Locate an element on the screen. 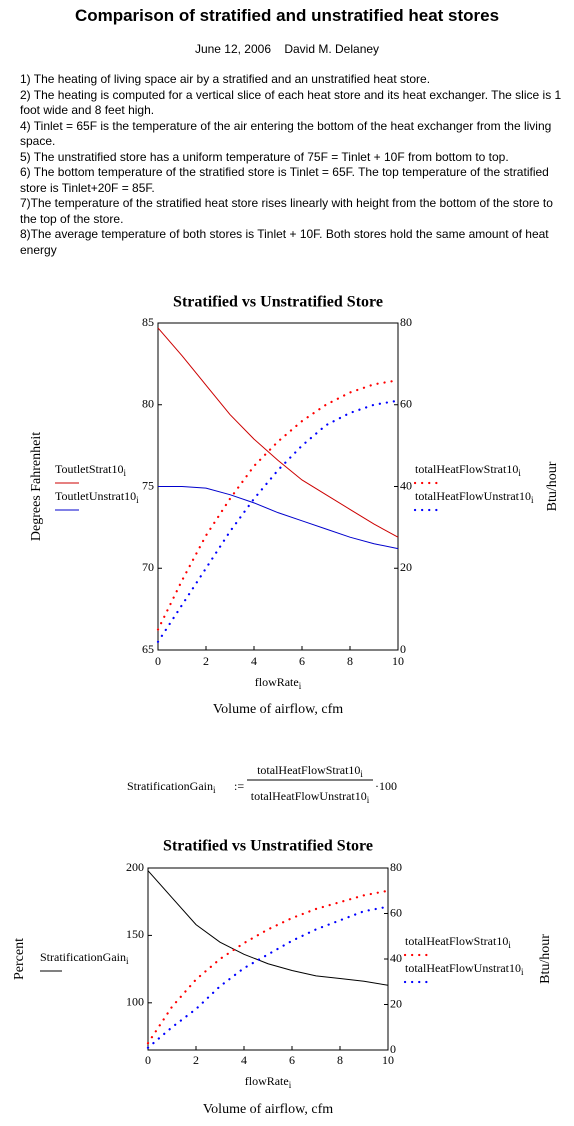 The height and width of the screenshot is (1126, 574). y-tick-label: 150 is located at coordinates (135, 934).